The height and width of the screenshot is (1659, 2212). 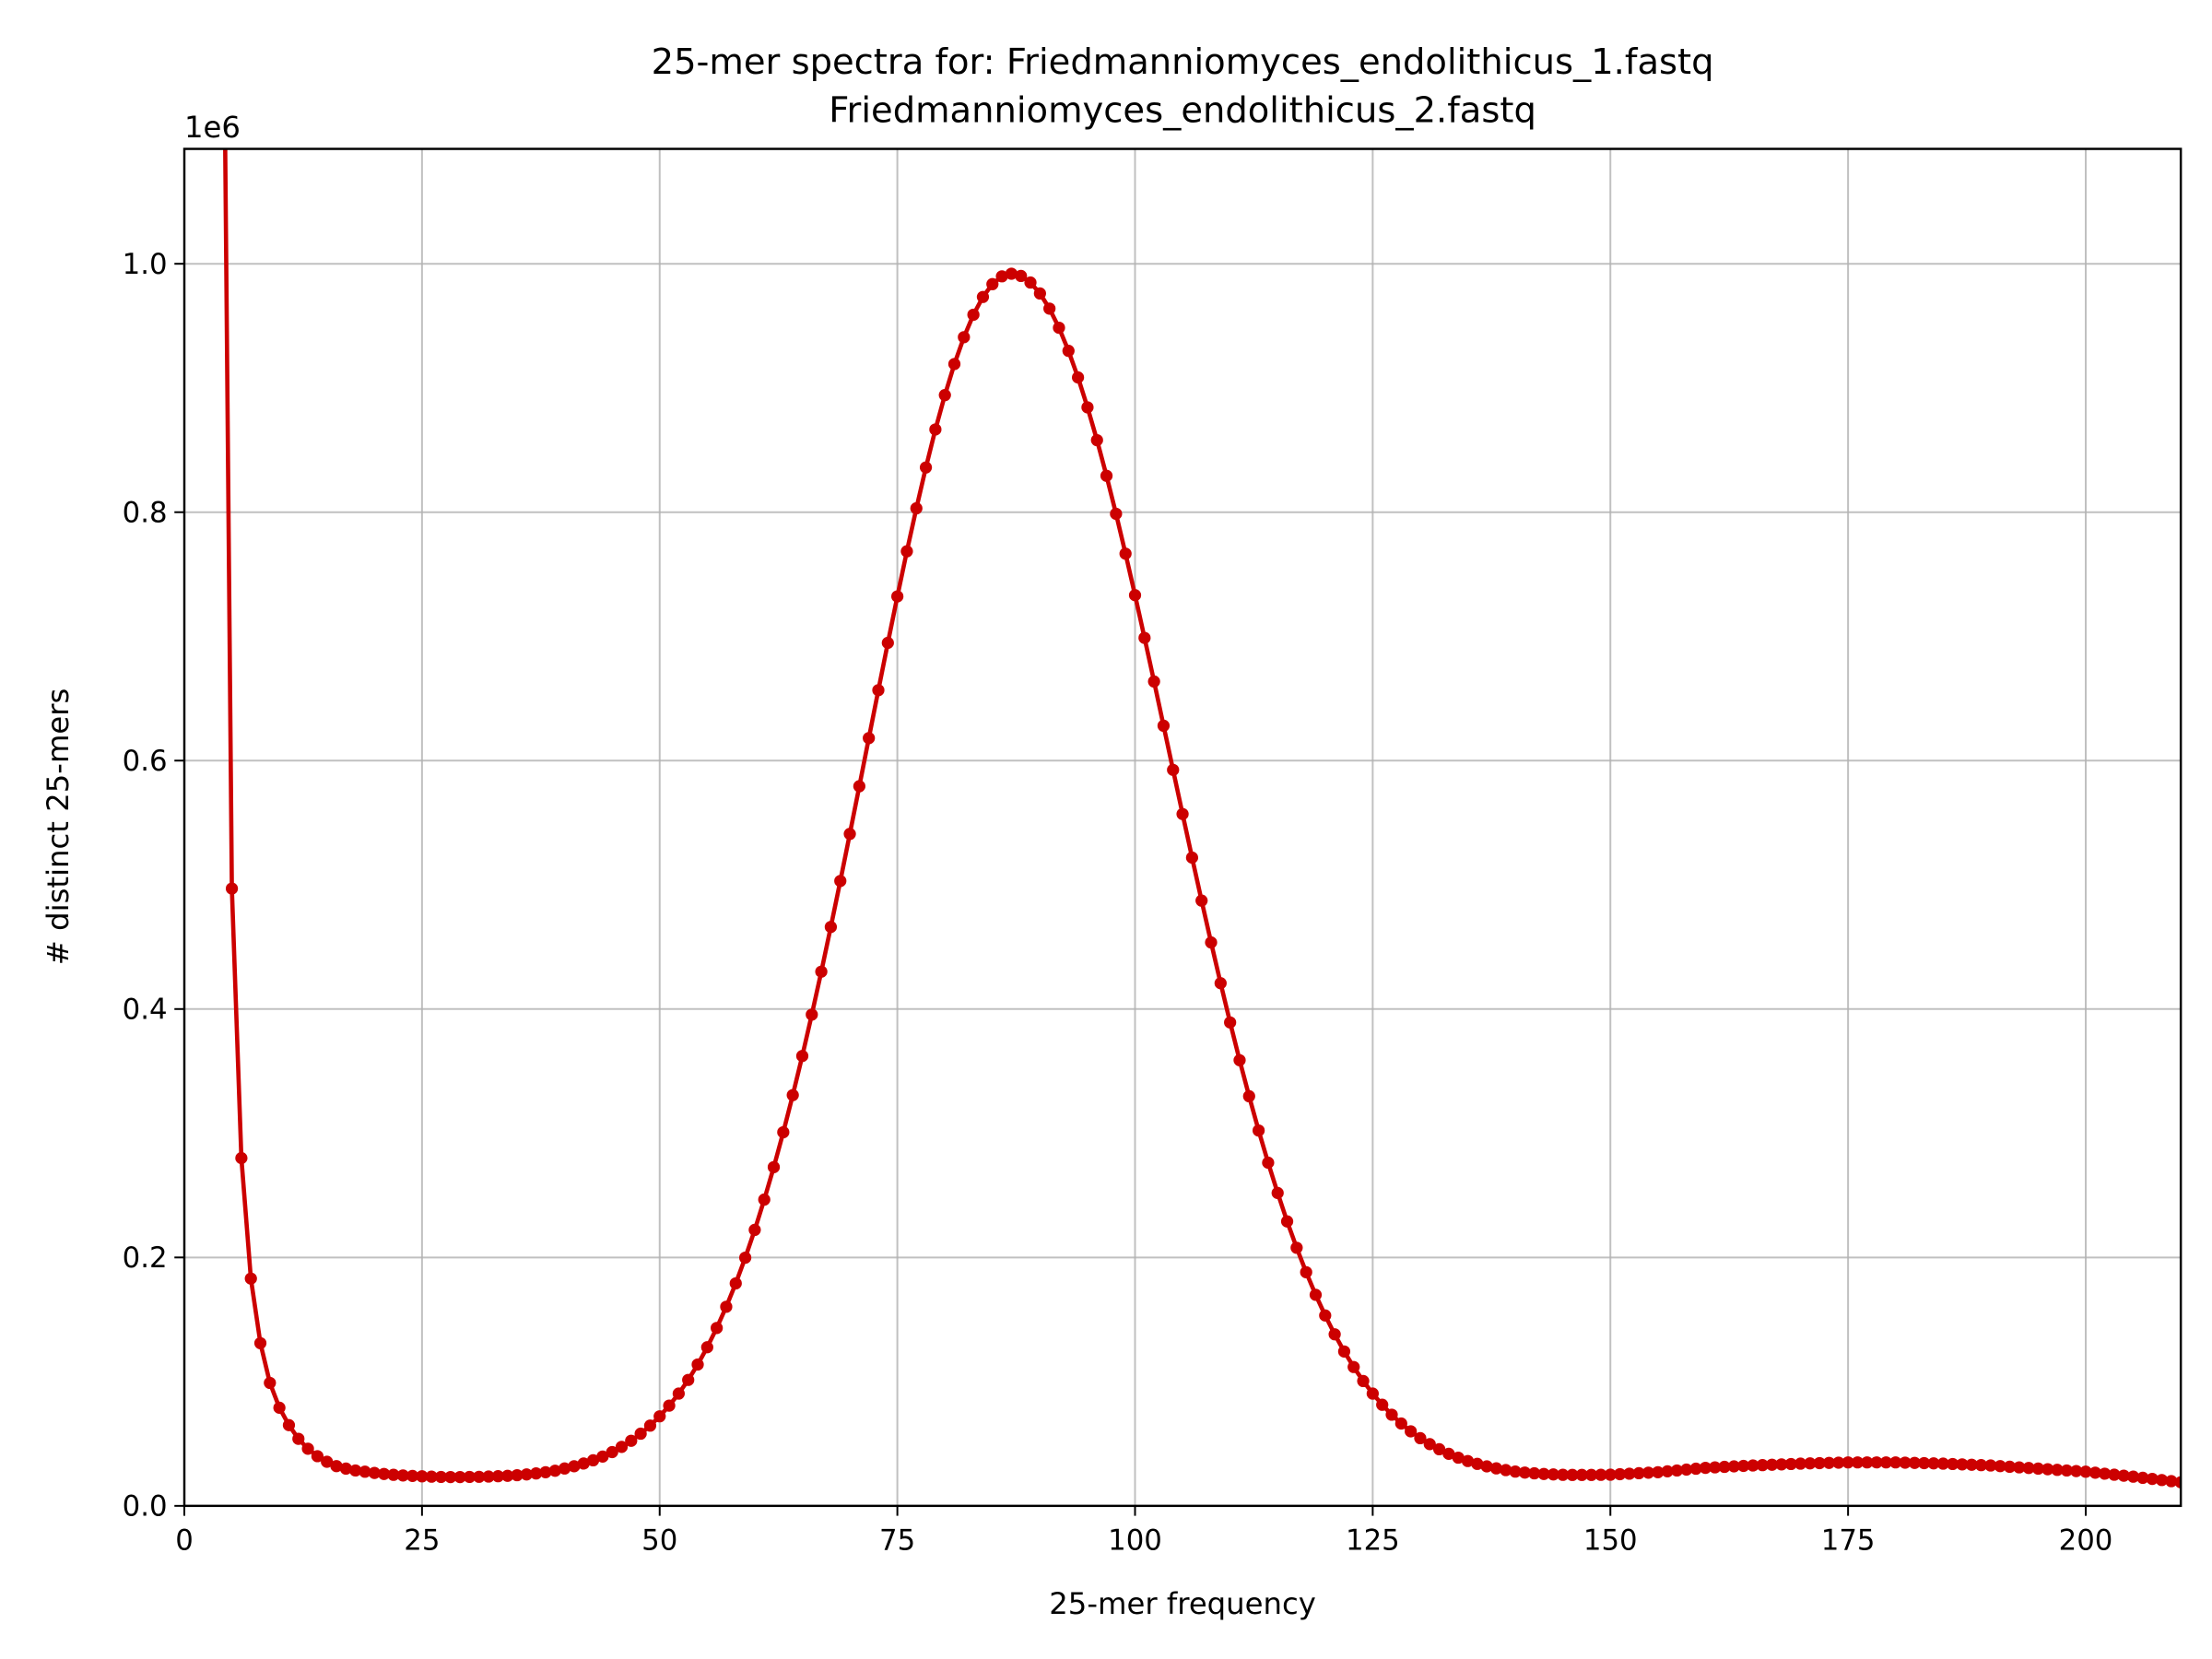 I want to click on y-tick-label: 0.2, so click(x=145, y=1258).